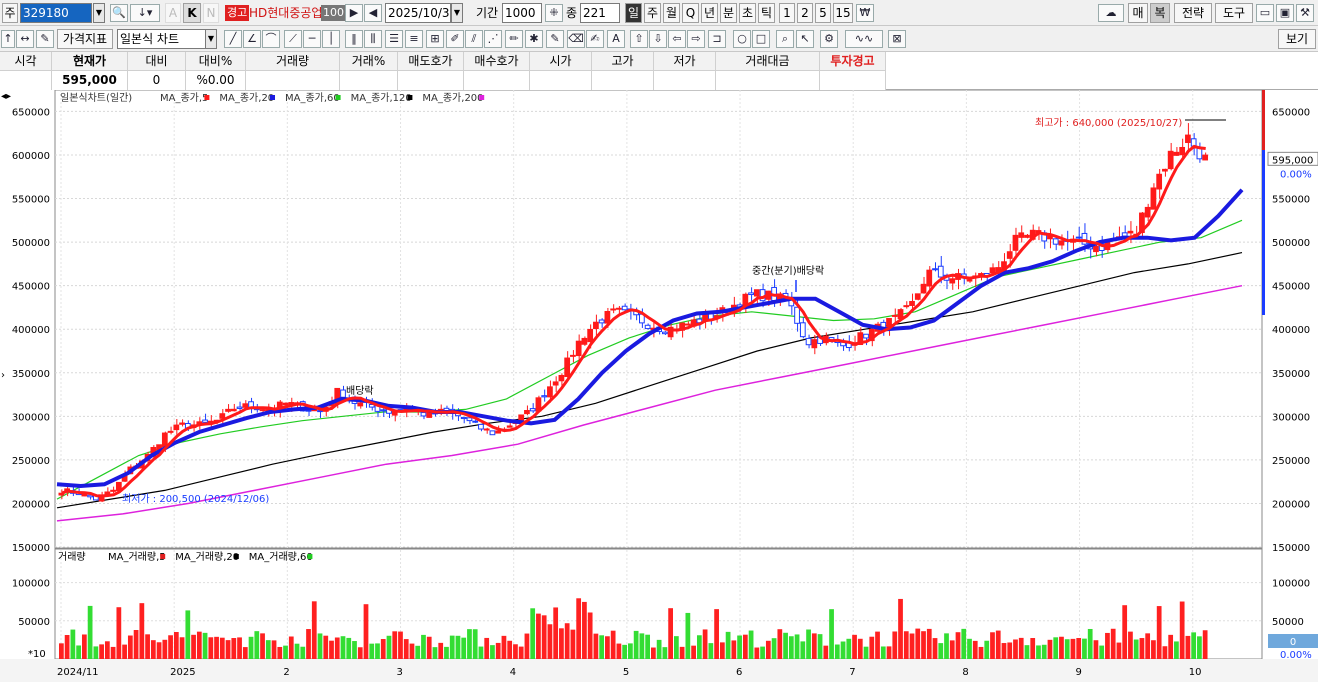  What do you see at coordinates (173, 13) in the screenshot?
I see `a-button: A` at bounding box center [173, 13].